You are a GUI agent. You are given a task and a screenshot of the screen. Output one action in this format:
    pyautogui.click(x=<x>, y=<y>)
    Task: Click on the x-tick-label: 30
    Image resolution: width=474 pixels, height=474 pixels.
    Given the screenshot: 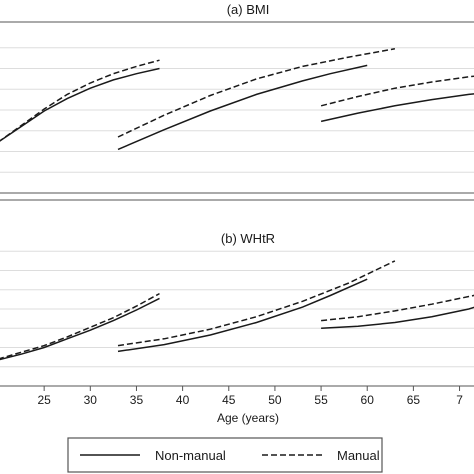 What is the action you would take?
    pyautogui.click(x=91, y=400)
    